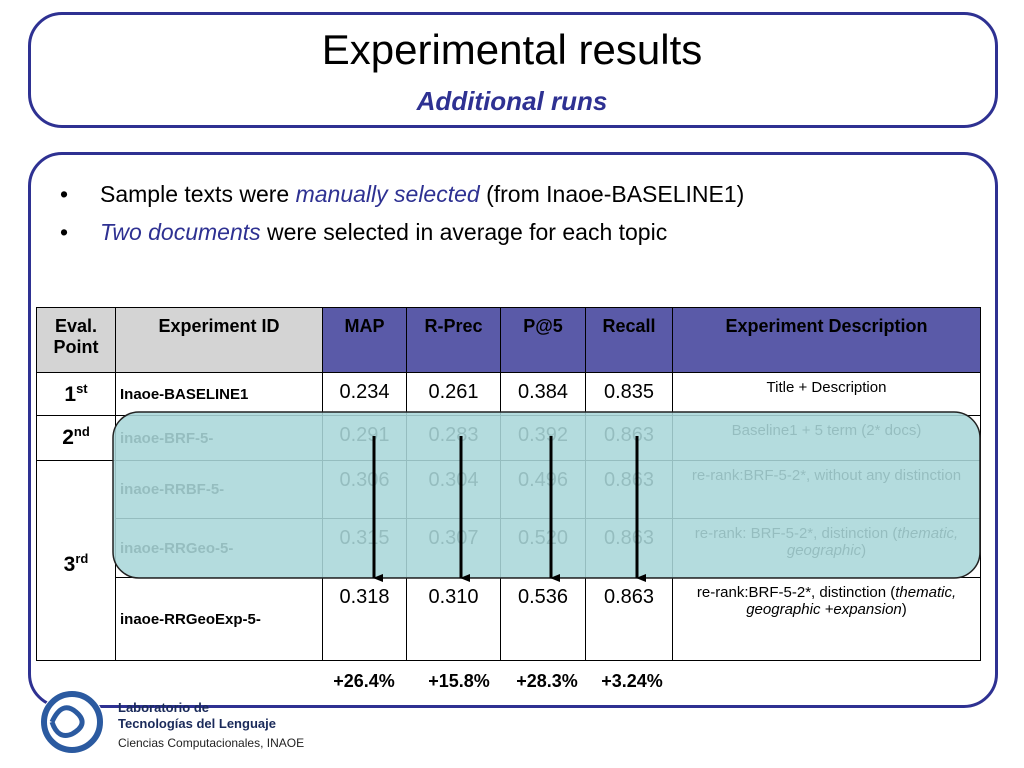 The height and width of the screenshot is (768, 1024). I want to click on ordinal: 3, so click(69, 564).